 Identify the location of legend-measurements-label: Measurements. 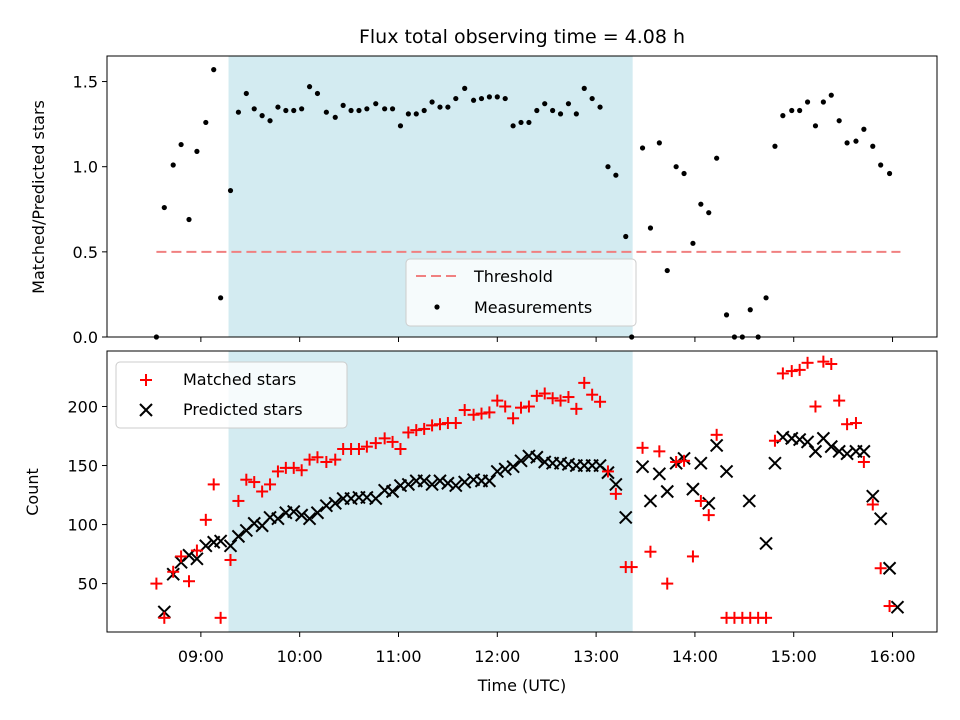
(533, 307).